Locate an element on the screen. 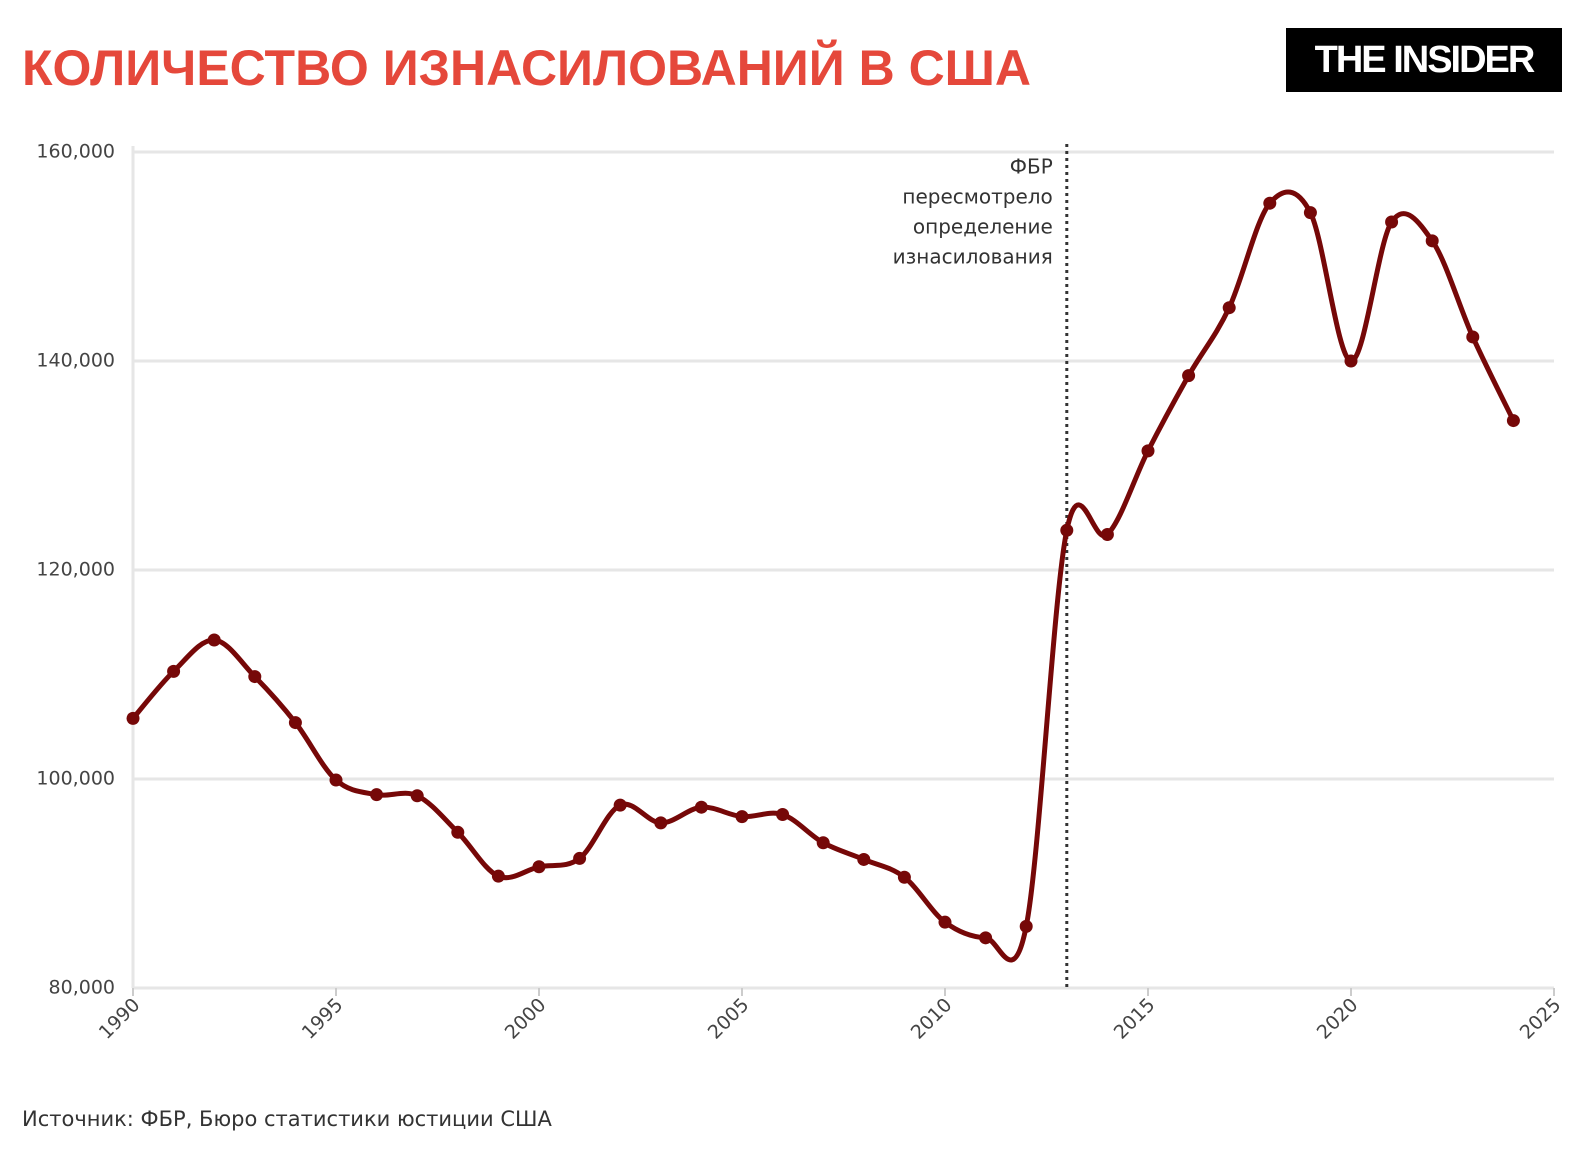  y-tick-label: 80,000 is located at coordinates (82, 988).